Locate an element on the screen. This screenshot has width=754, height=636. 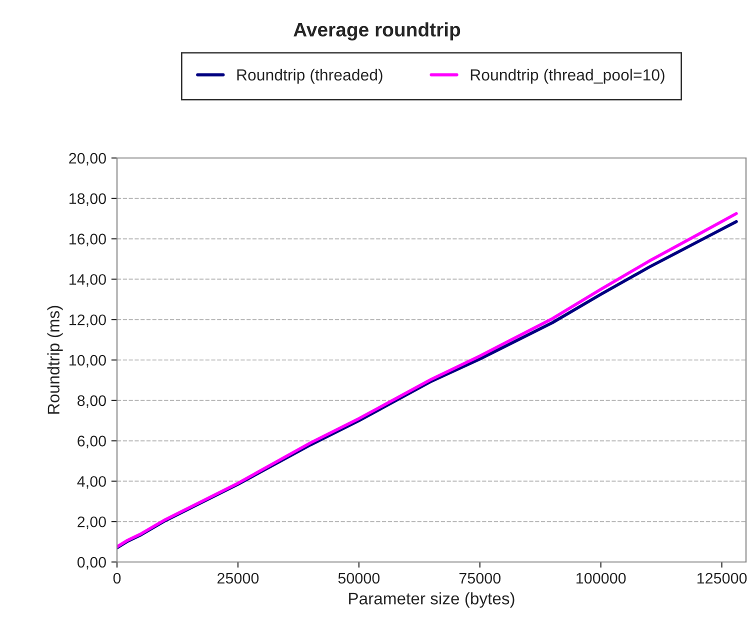
legend-label: Roundtrip (thread_pool=10) is located at coordinates (567, 76).